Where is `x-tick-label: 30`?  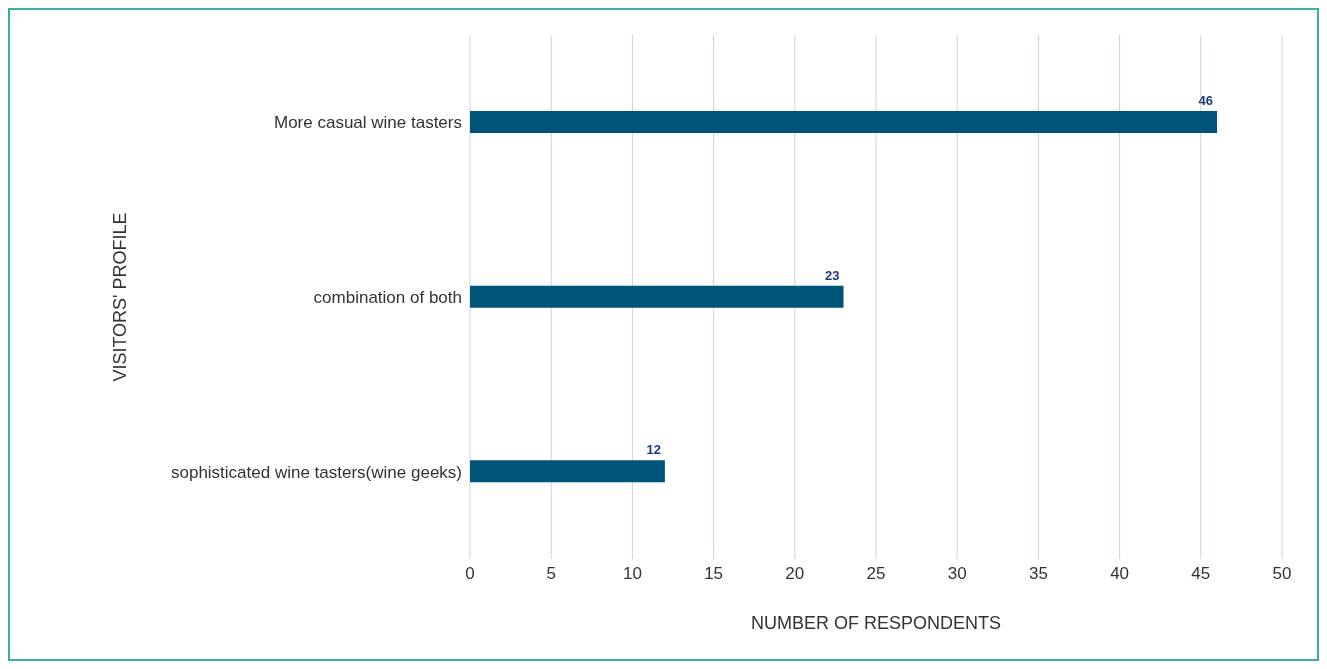 x-tick-label: 30 is located at coordinates (957, 574).